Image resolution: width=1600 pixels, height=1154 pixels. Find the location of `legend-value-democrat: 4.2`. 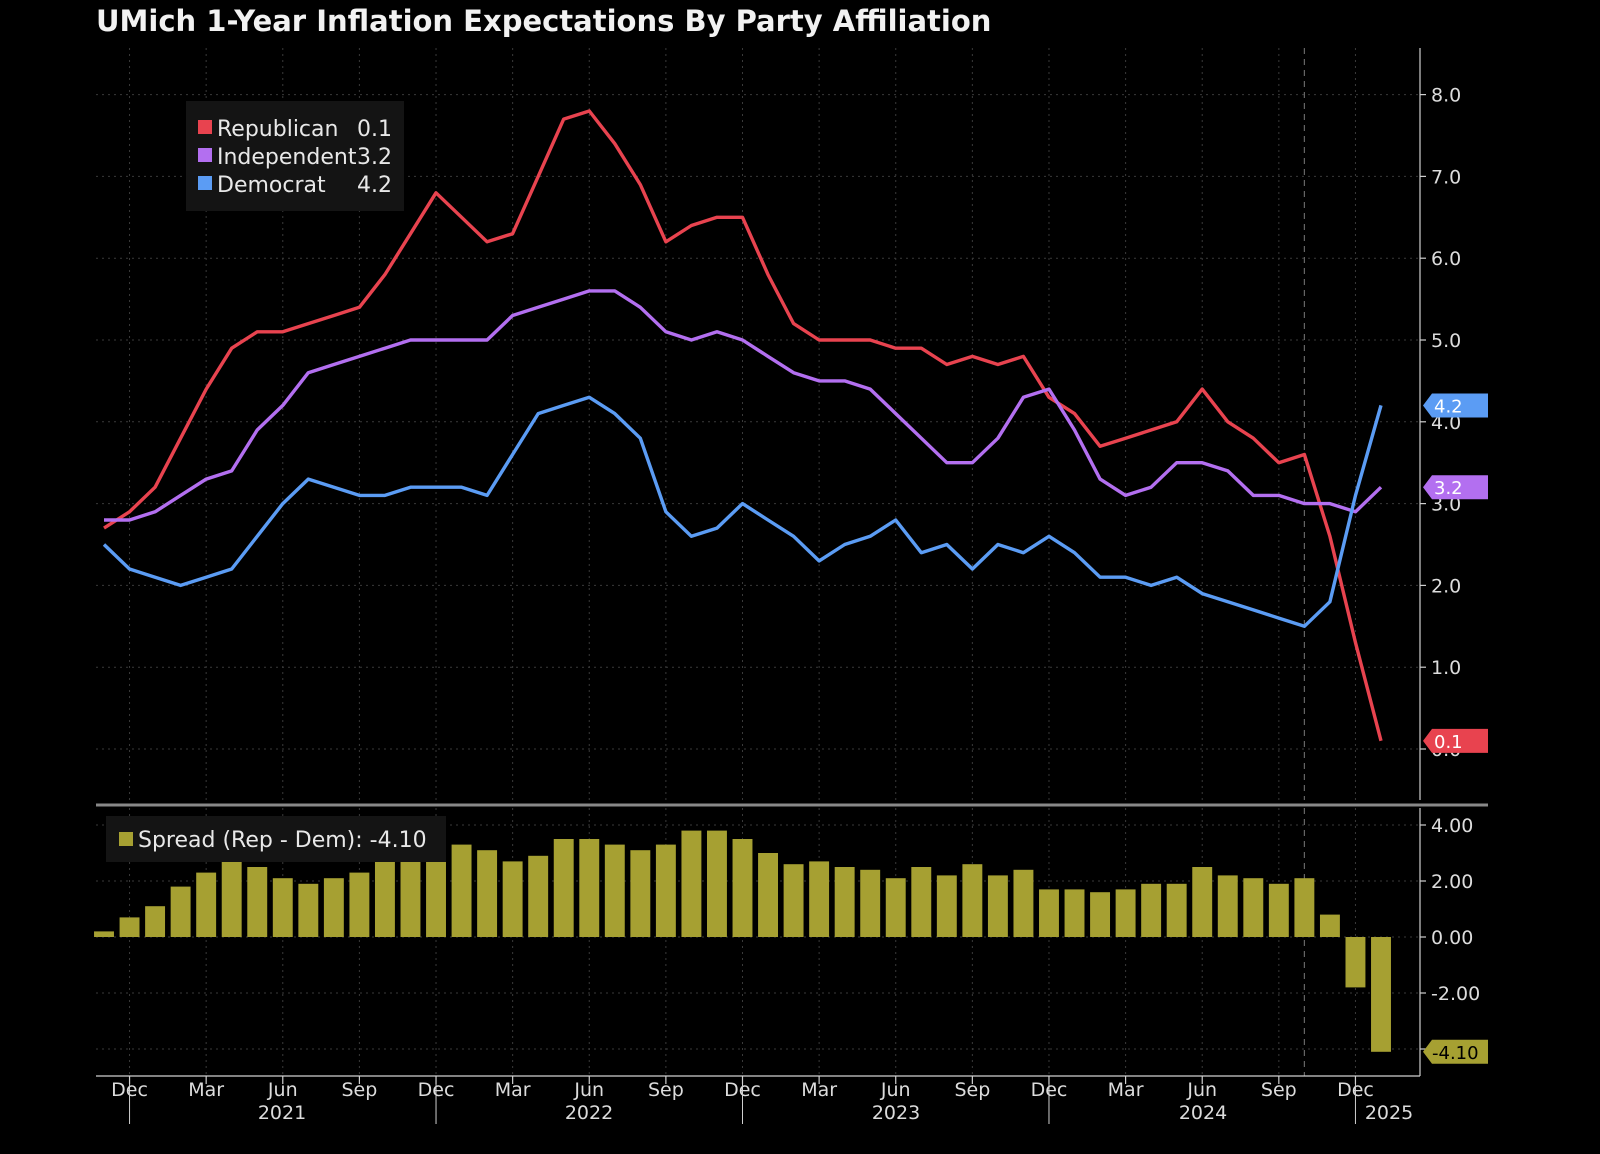

legend-value-democrat: 4.2 is located at coordinates (374, 185).